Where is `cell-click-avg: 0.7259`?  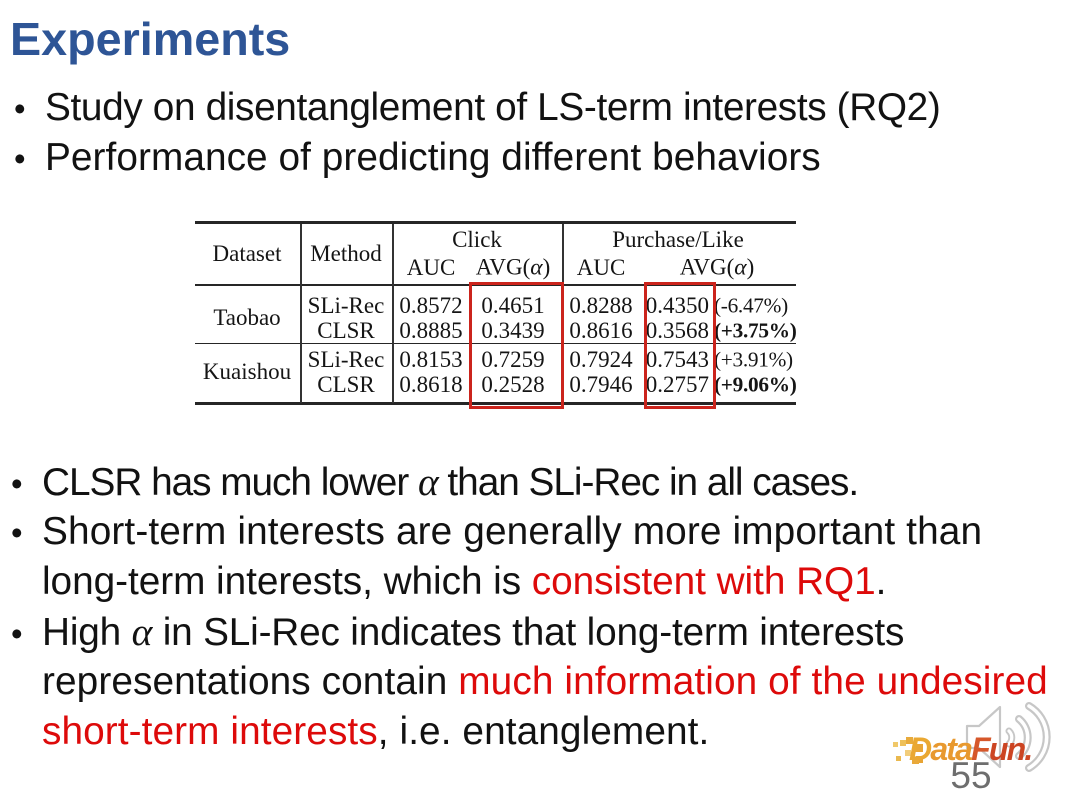 cell-click-avg: 0.7259 is located at coordinates (513, 359).